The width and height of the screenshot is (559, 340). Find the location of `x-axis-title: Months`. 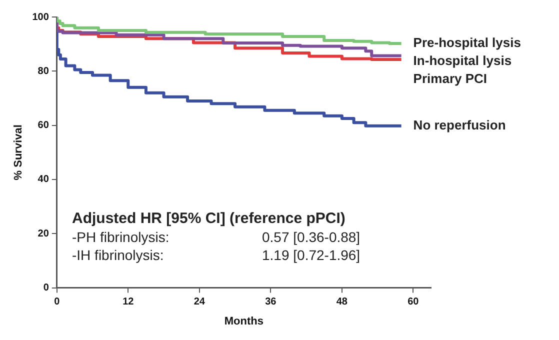

x-axis-title: Months is located at coordinates (244, 321).